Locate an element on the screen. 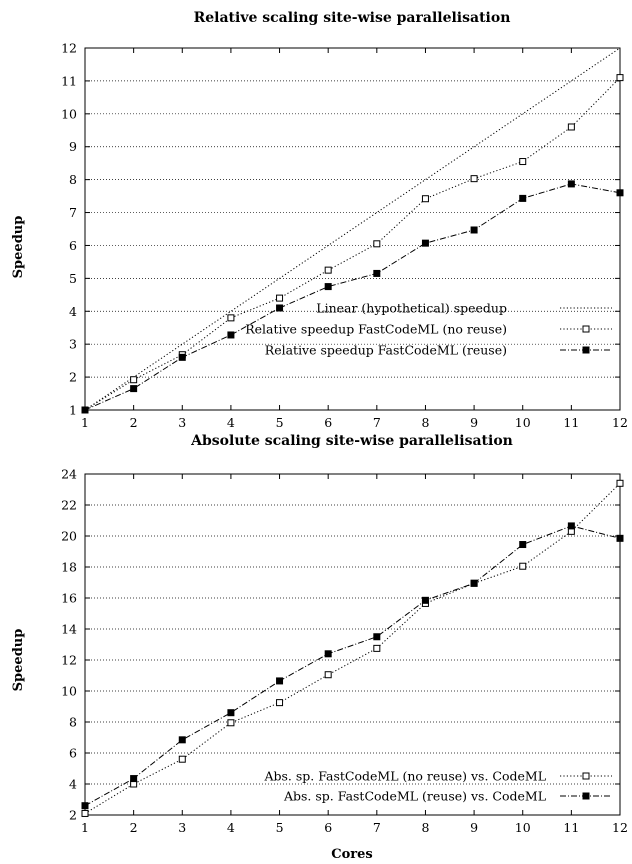 This screenshot has width=632, height=864. relative-chart-ylabel: Speedup is located at coordinates (18, 247).